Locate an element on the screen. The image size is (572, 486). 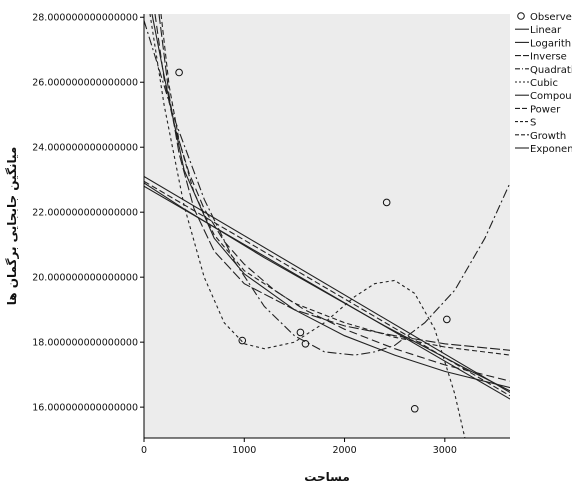
legend-label-exponential: Exponential is located at coordinates (551, 149).